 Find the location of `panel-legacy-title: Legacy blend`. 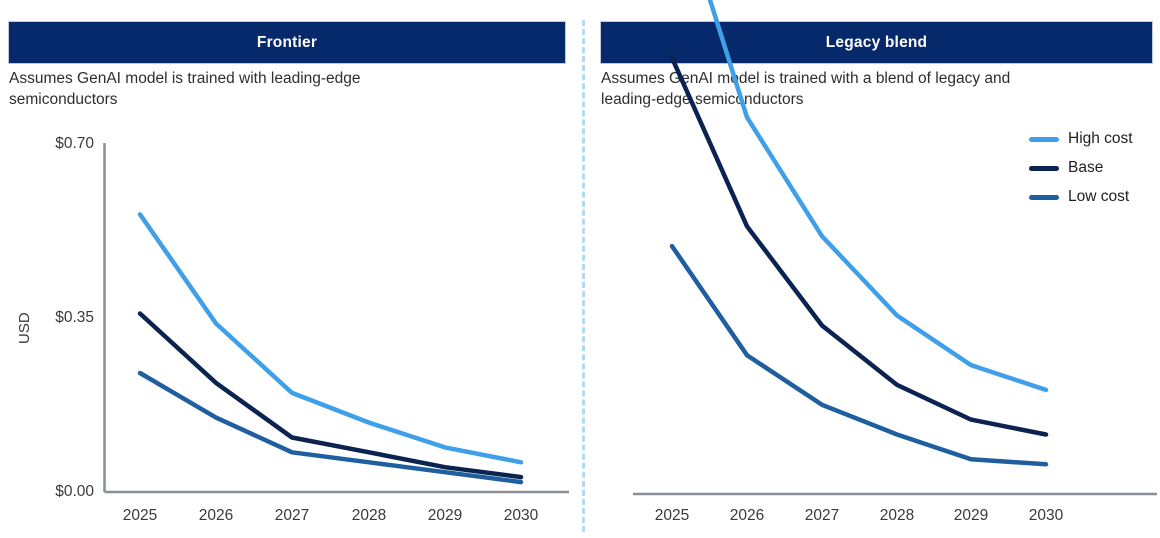

panel-legacy-title: Legacy blend is located at coordinates (876, 42).